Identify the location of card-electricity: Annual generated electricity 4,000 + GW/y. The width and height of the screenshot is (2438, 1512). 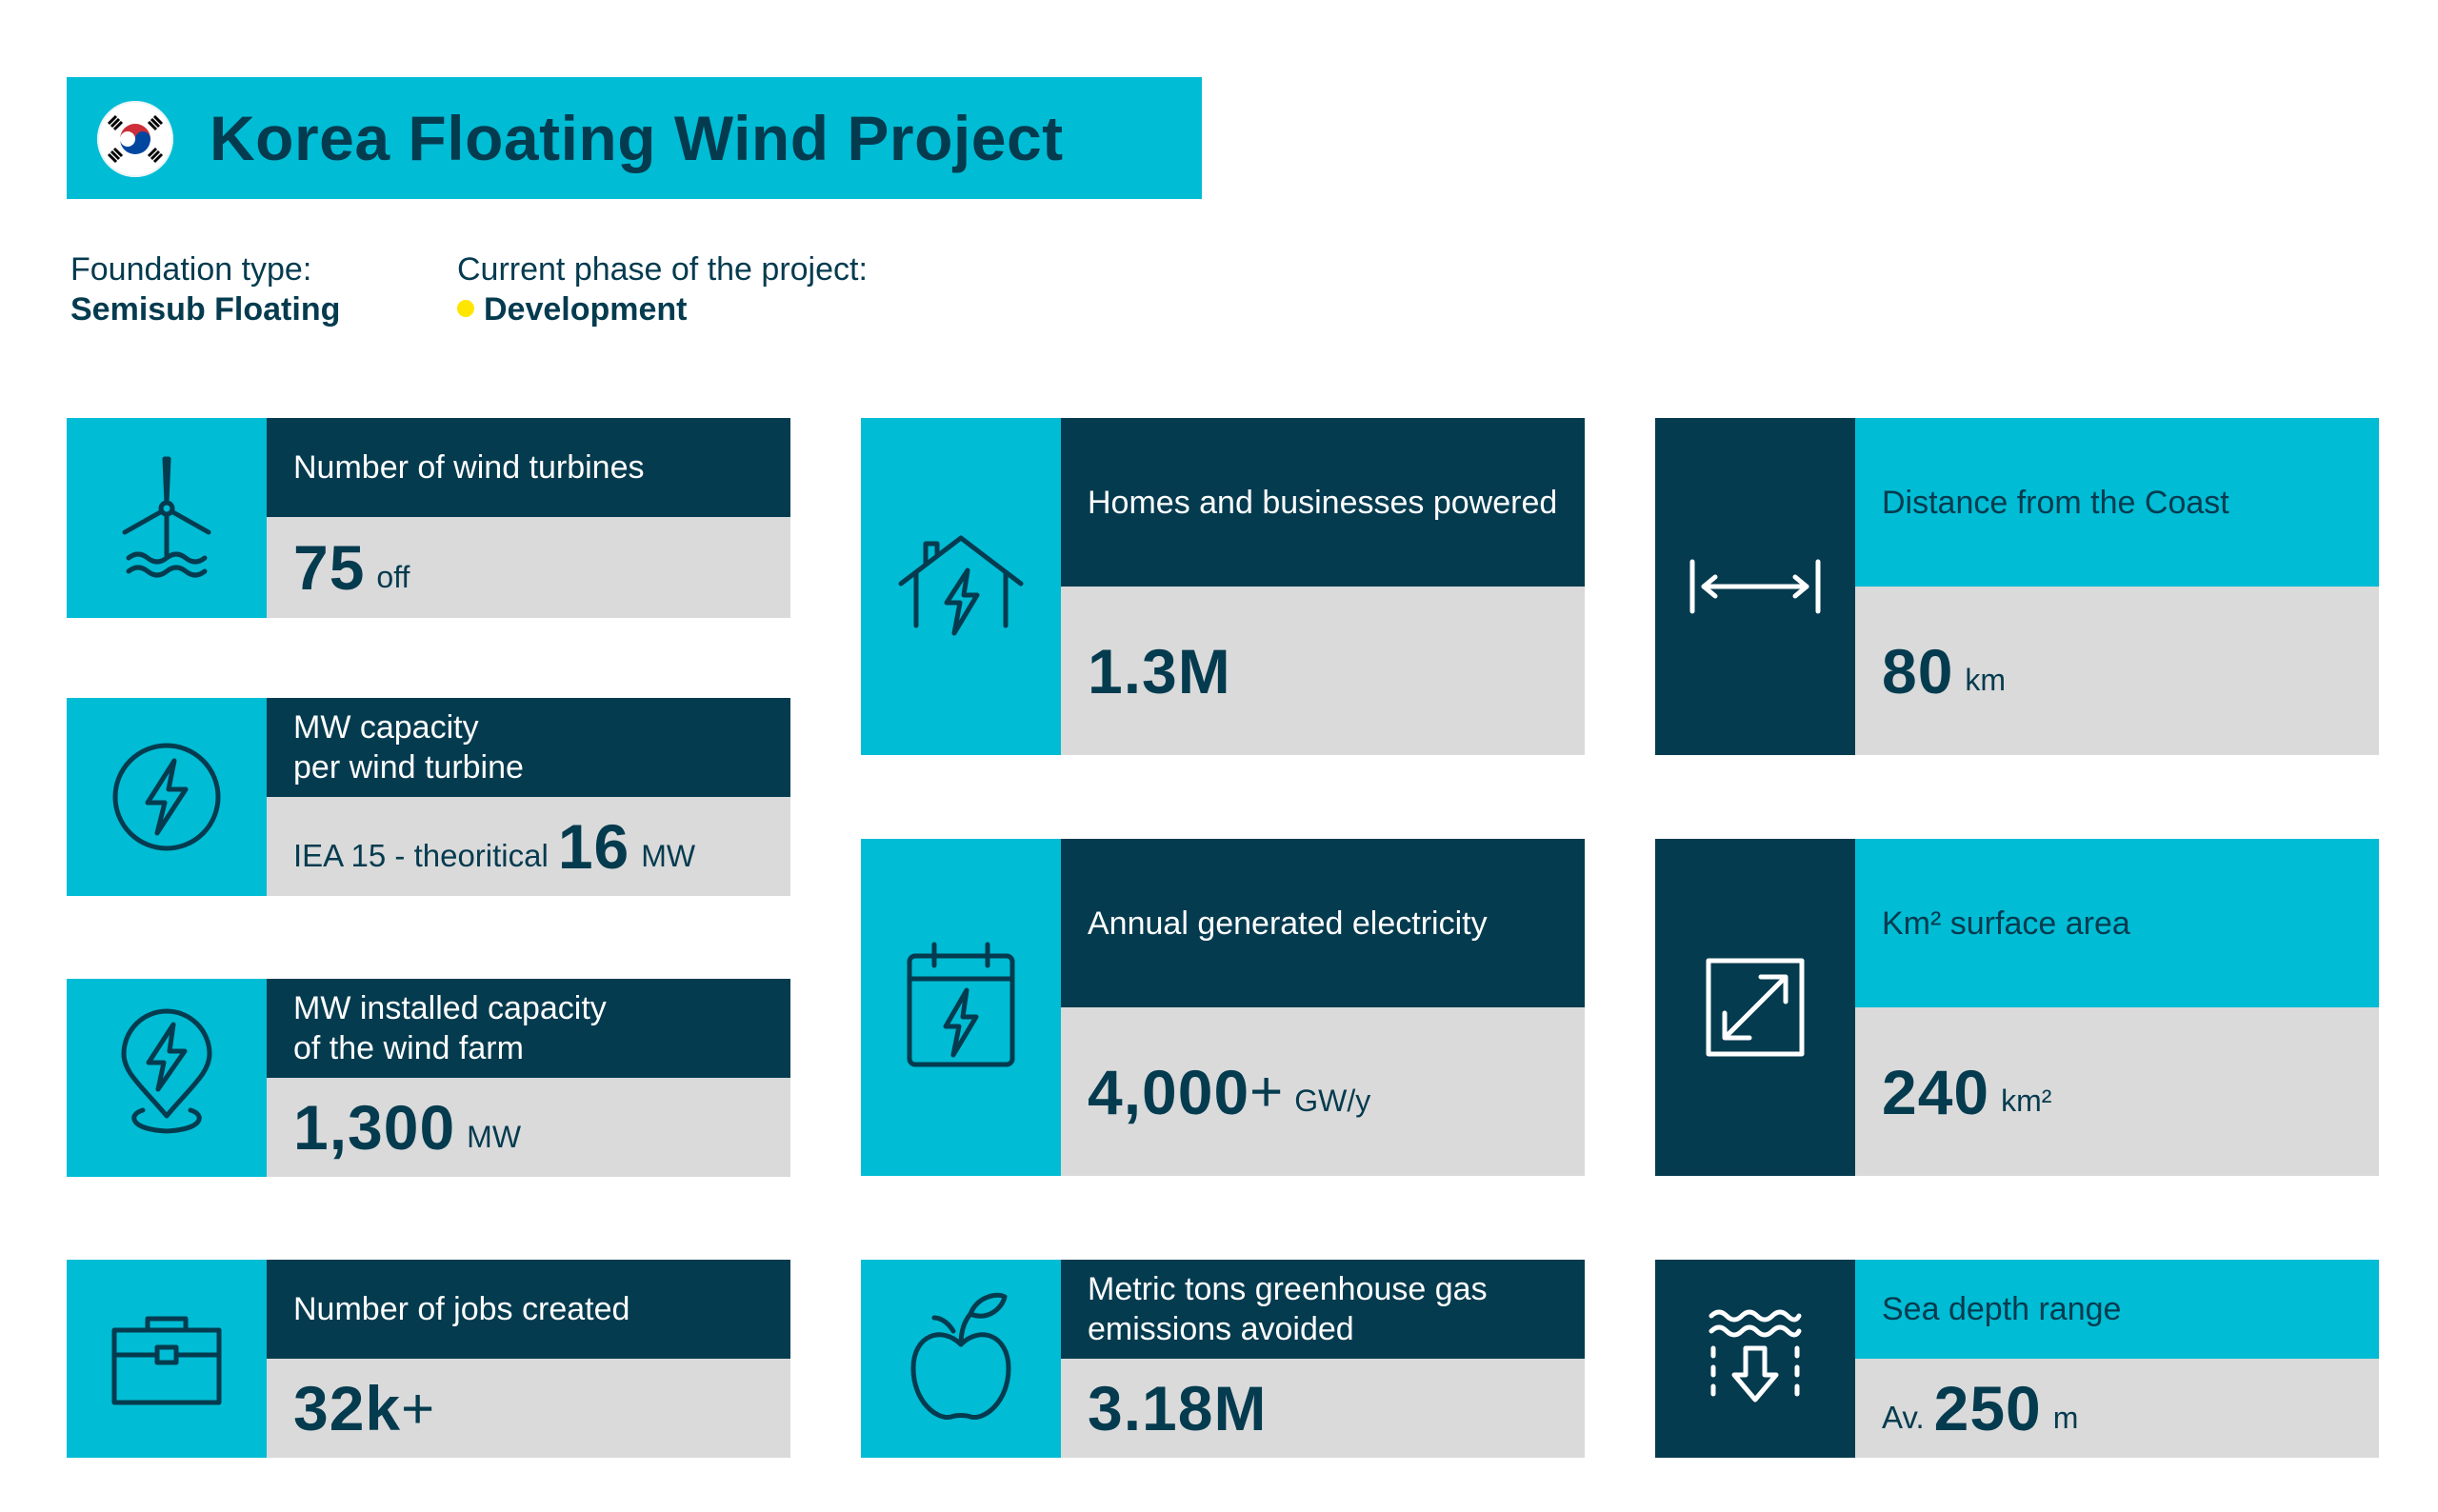
(1223, 1007).